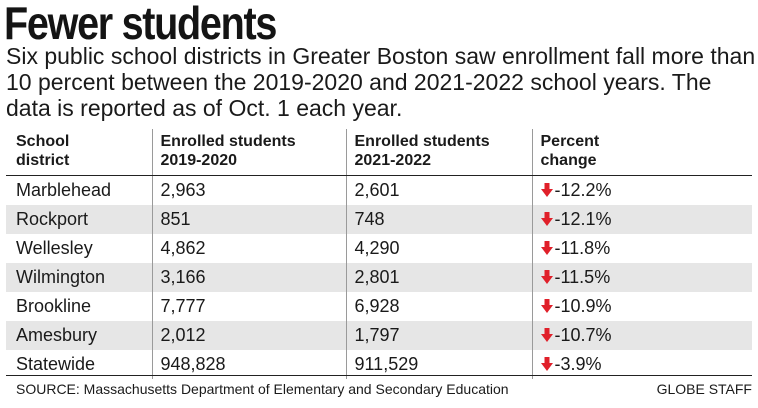  I want to click on table-row: Rockport 851 748 -12.1%, so click(379, 219).